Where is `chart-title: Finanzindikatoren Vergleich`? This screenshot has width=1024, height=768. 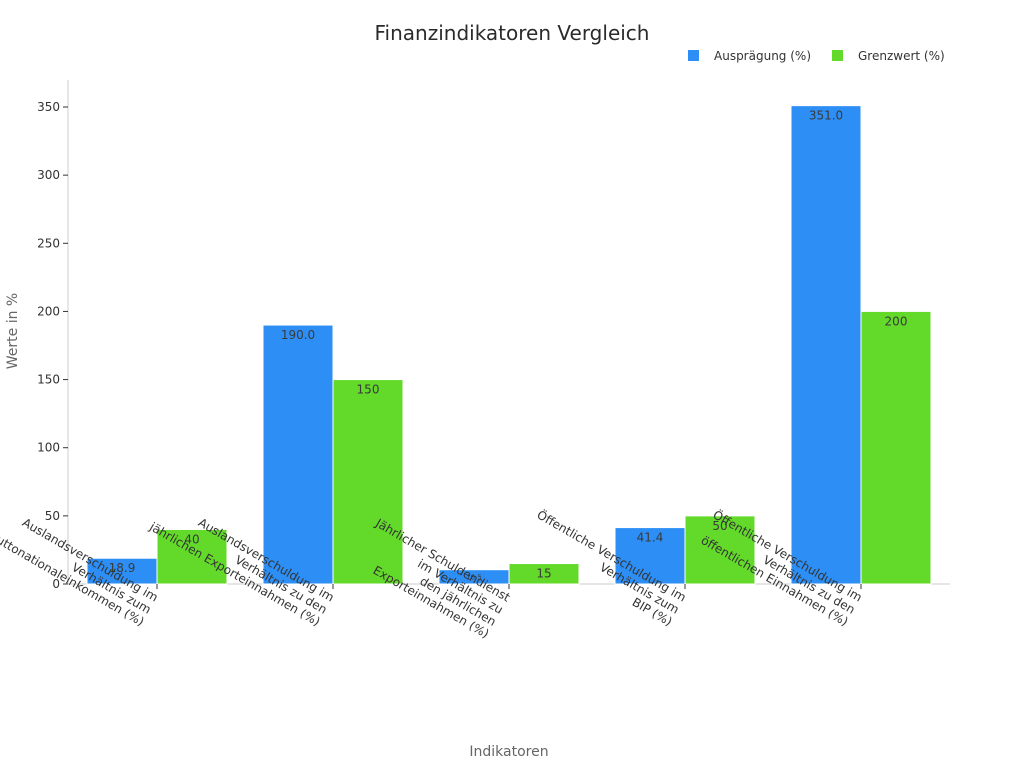 chart-title: Finanzindikatoren Vergleich is located at coordinates (512, 33).